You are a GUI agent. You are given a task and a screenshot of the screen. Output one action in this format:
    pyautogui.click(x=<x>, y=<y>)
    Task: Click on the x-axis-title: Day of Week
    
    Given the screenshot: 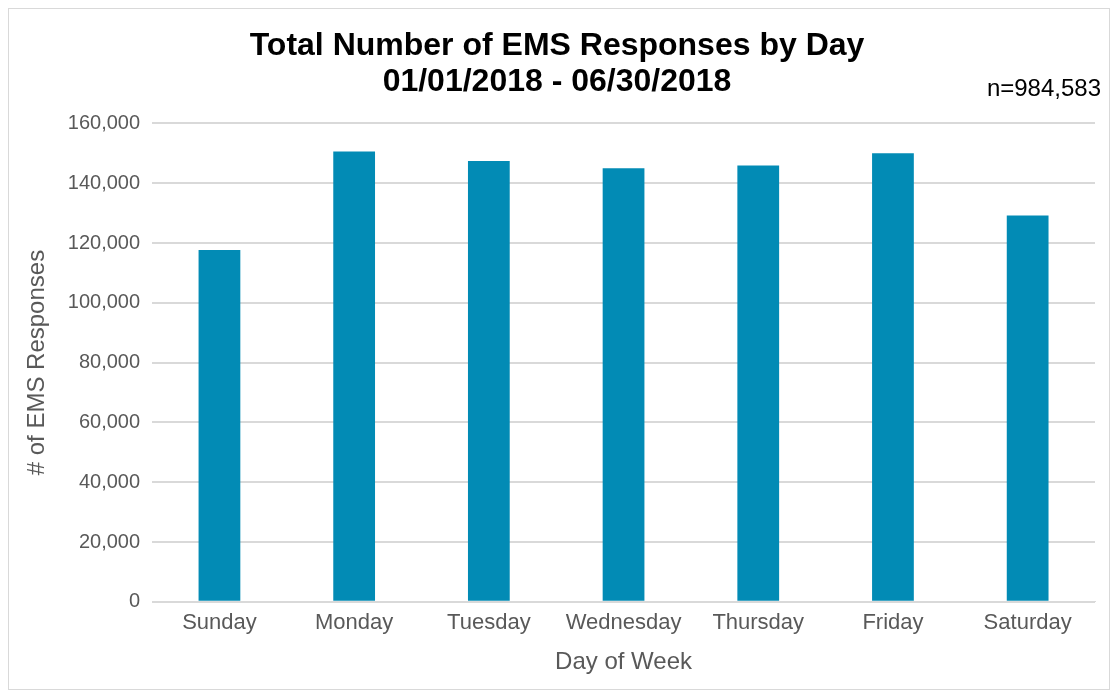 What is the action you would take?
    pyautogui.click(x=624, y=661)
    